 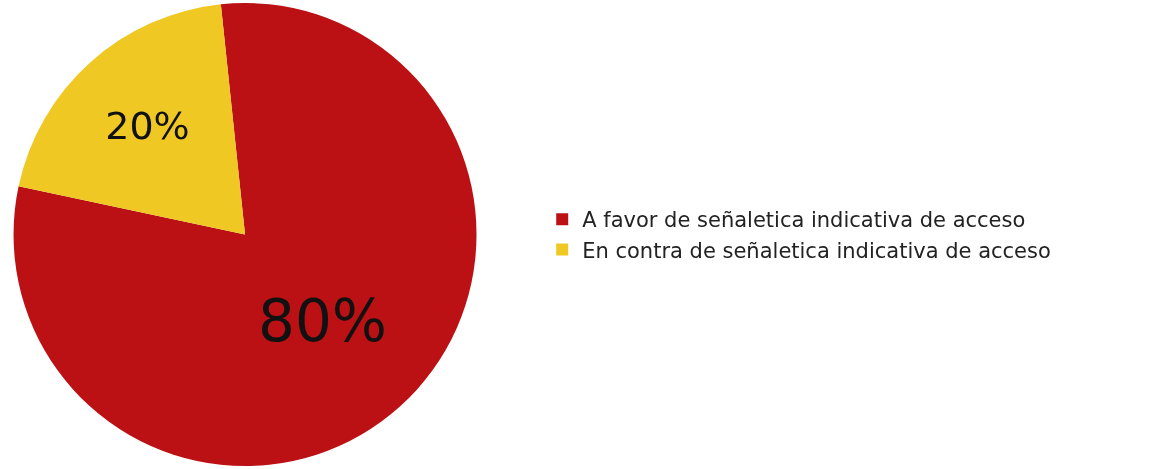 What do you see at coordinates (804, 220) in the screenshot?
I see `legend-label: A favor de señaletica indicativa de acceso` at bounding box center [804, 220].